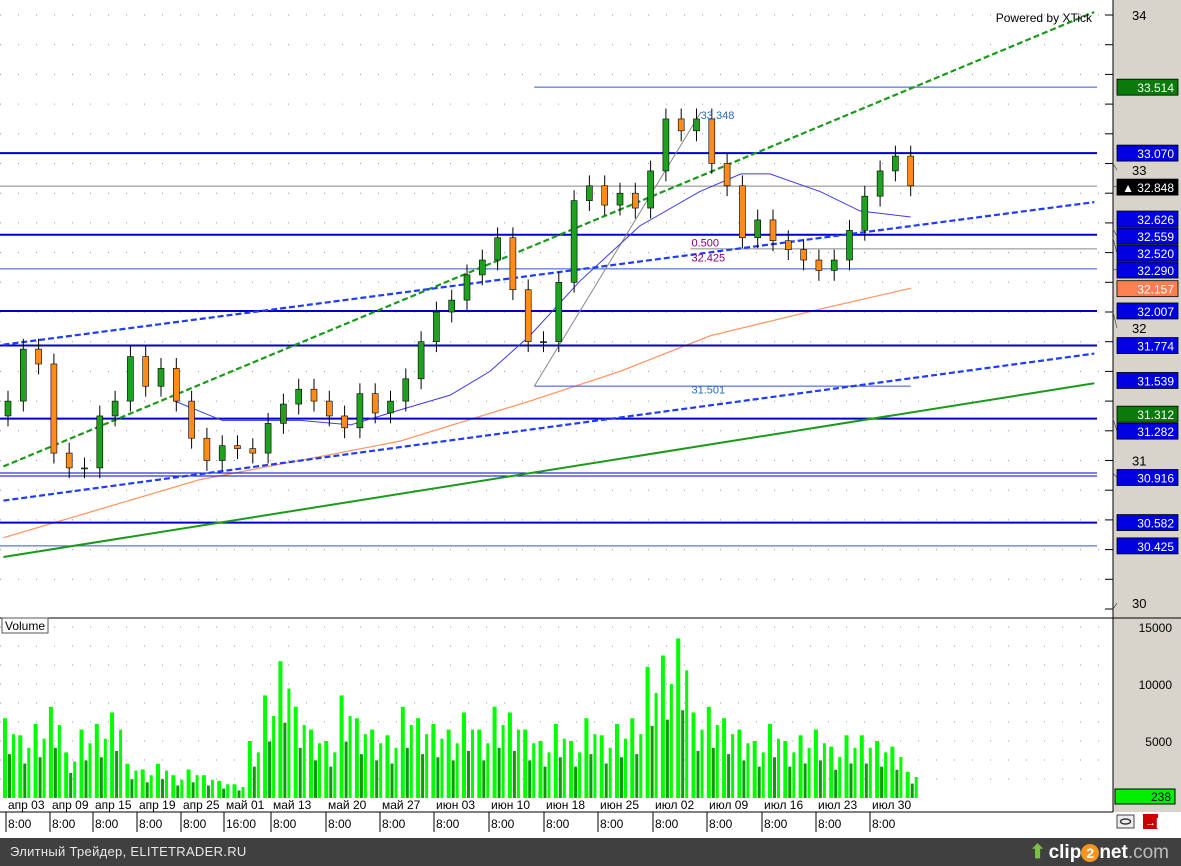 This screenshot has width=1181, height=866. I want to click on logo-part: clip, so click(1065, 852).